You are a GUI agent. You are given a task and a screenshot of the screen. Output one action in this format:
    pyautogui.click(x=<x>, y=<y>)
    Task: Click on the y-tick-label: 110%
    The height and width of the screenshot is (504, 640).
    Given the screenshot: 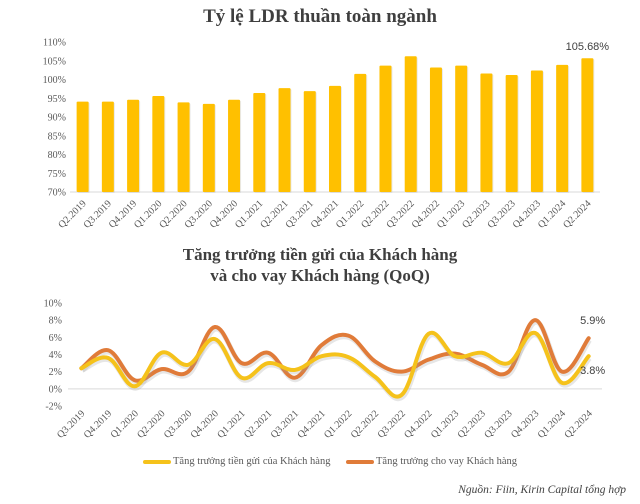 What is the action you would take?
    pyautogui.click(x=54, y=43)
    